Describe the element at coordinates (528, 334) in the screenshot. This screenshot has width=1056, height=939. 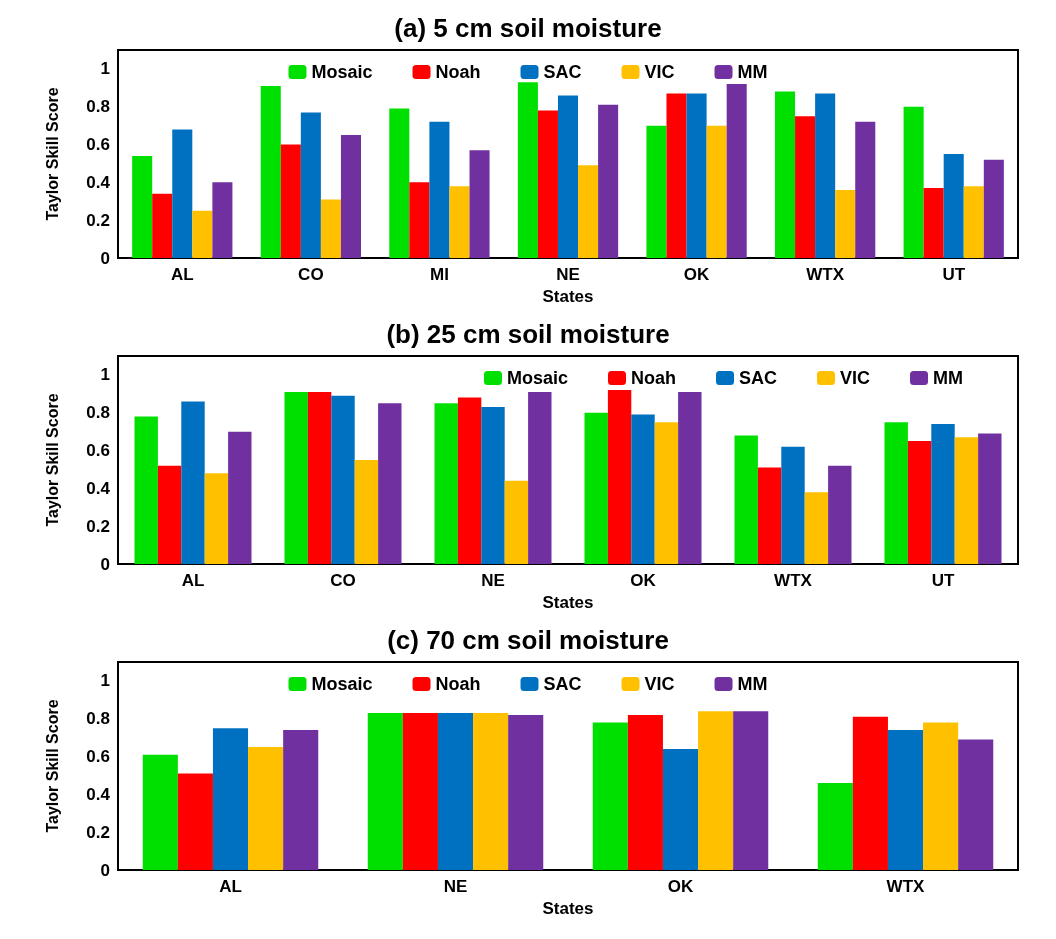
I see `chart-title: (b) 25 cm soil moisture` at that location.